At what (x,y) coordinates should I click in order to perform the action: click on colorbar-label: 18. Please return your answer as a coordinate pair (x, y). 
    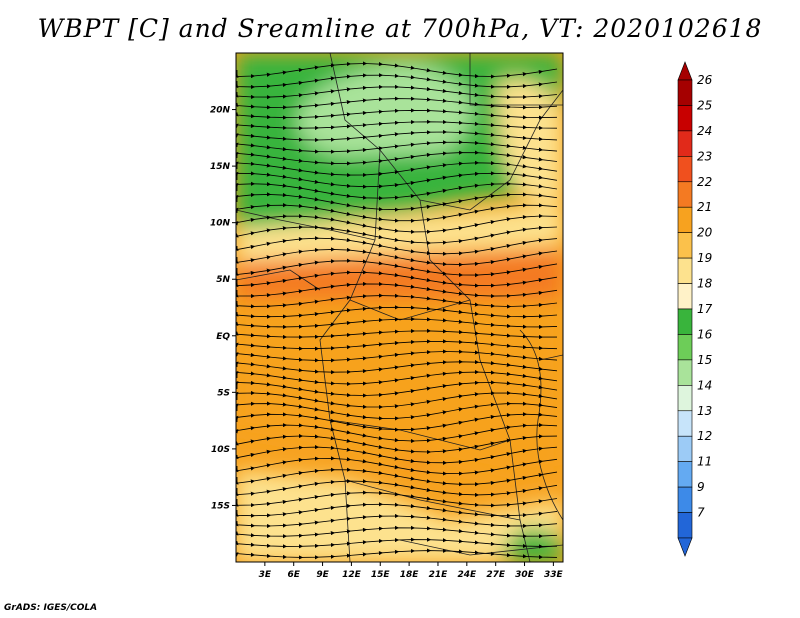
    Looking at the image, I should click on (705, 284).